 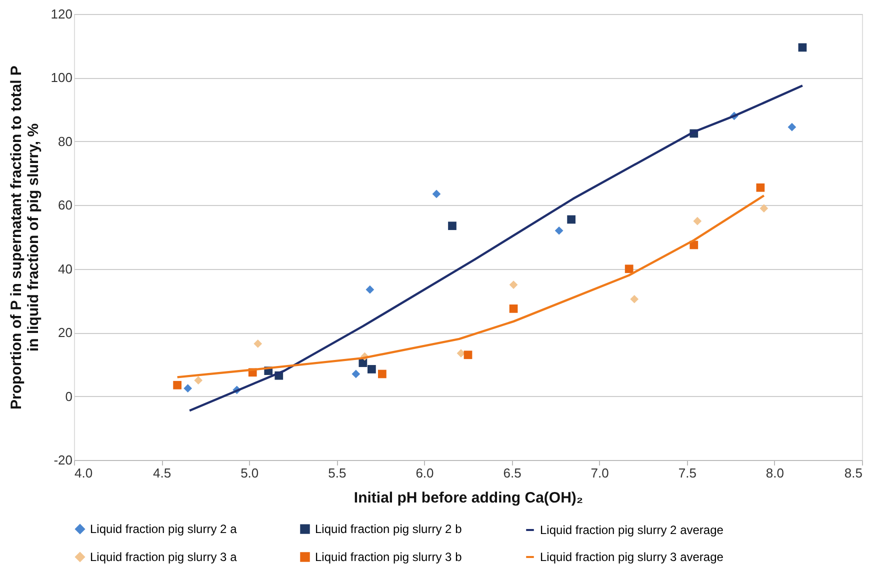 I want to click on legend-label: Liquid fraction pig slurry 3 a, so click(x=164, y=557).